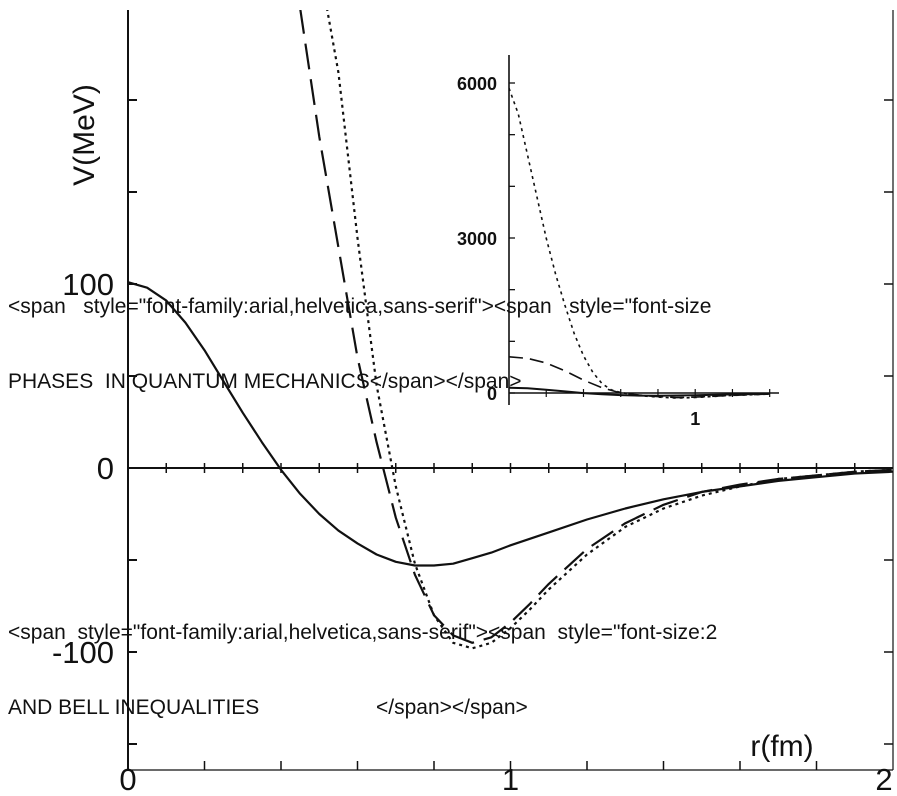 Image resolution: width=897 pixels, height=796 pixels. What do you see at coordinates (781, 746) in the screenshot?
I see `x-axis-label: r(fm)` at bounding box center [781, 746].